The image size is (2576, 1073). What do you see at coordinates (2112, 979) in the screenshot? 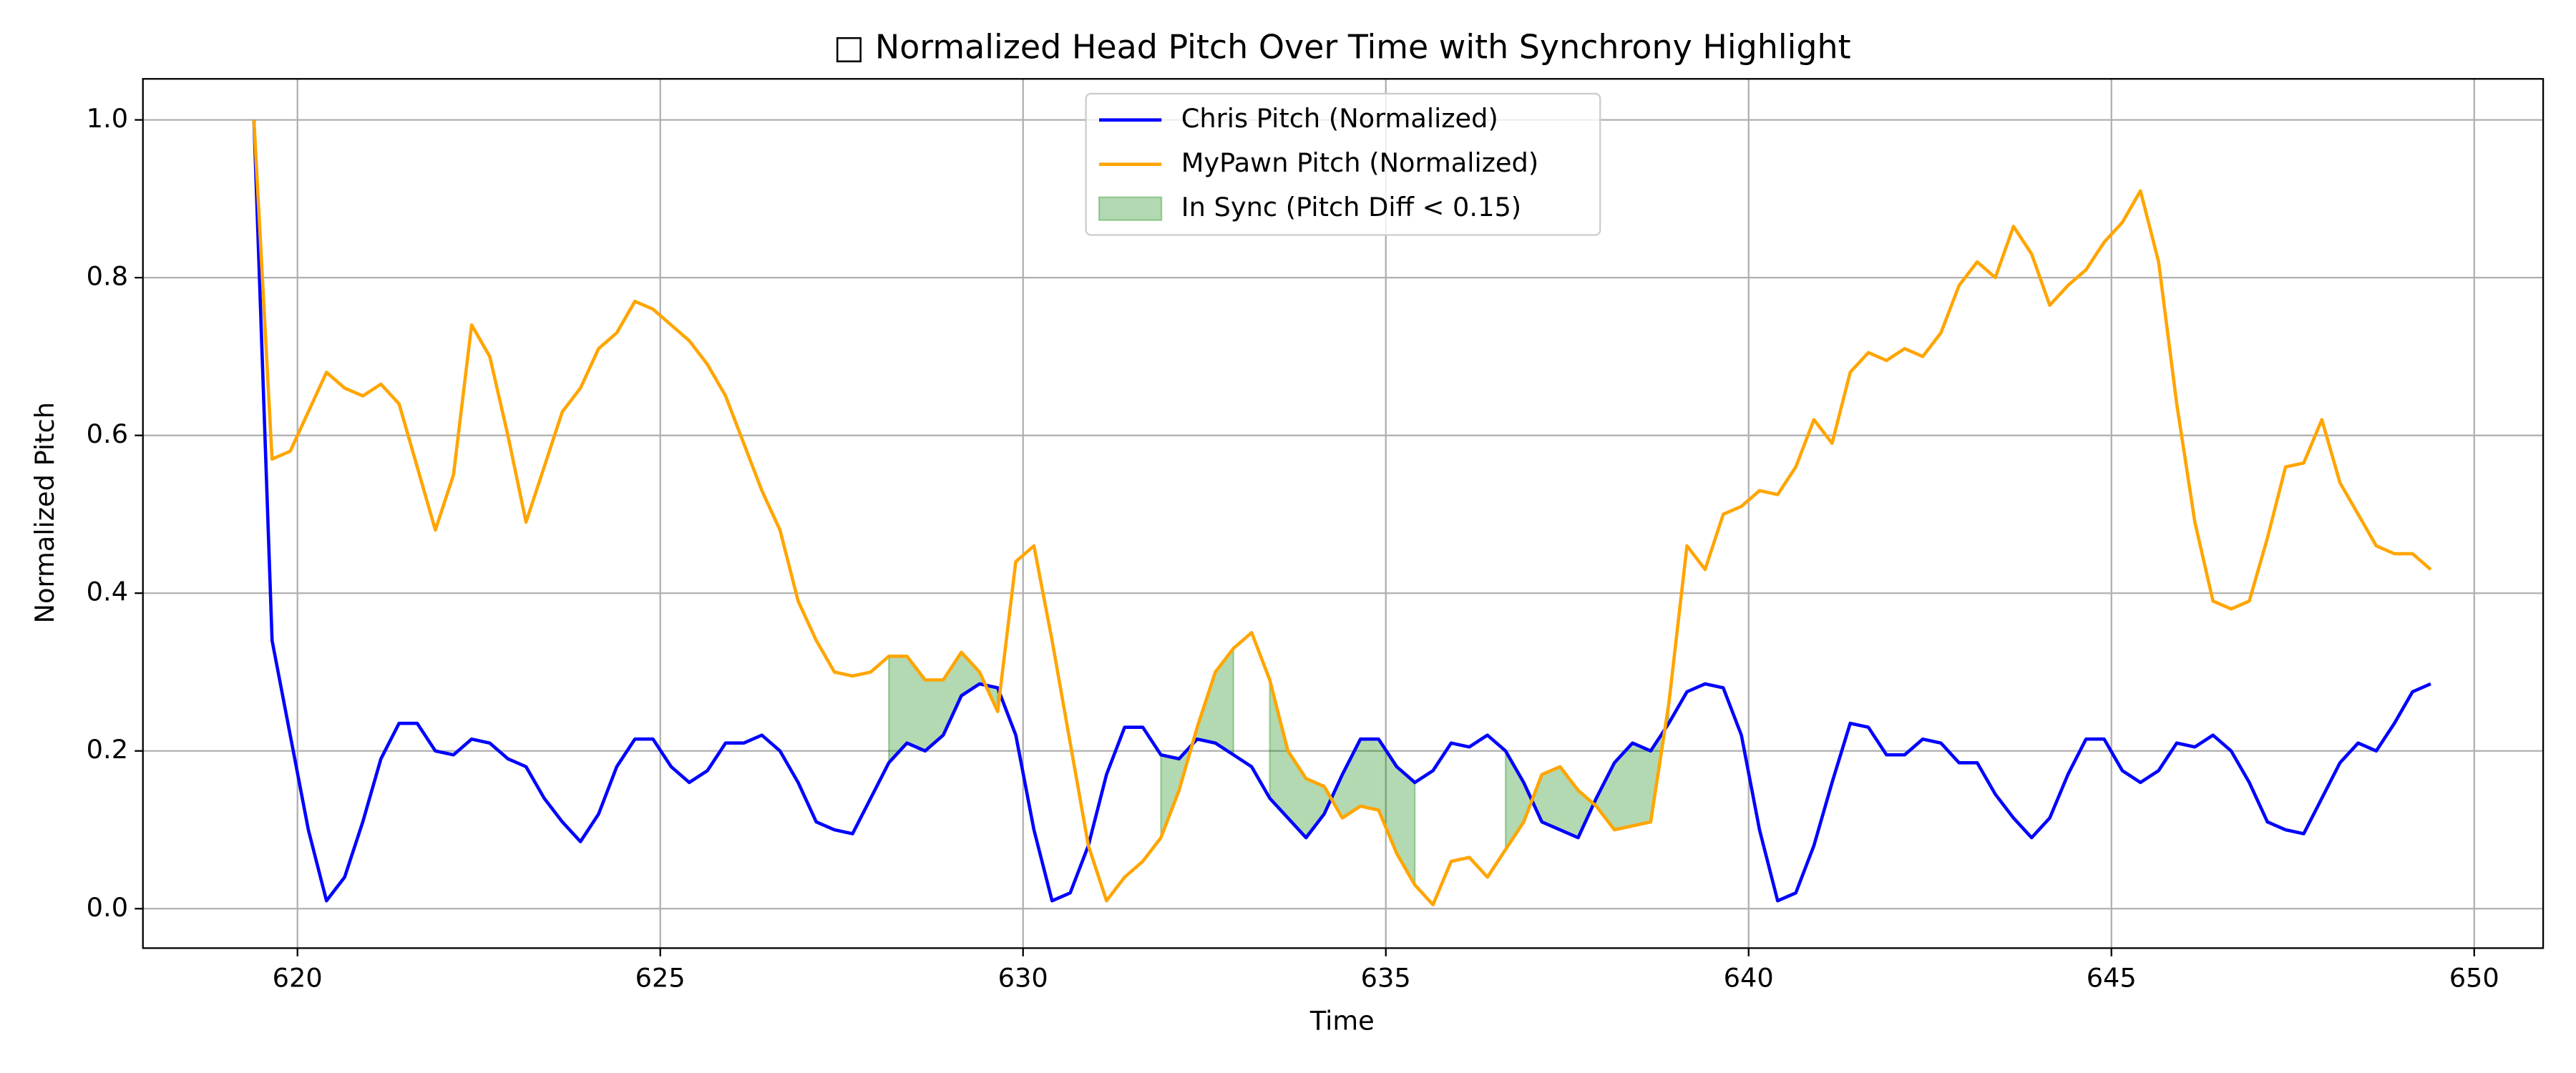
I see `x-tick-label: 645` at bounding box center [2112, 979].